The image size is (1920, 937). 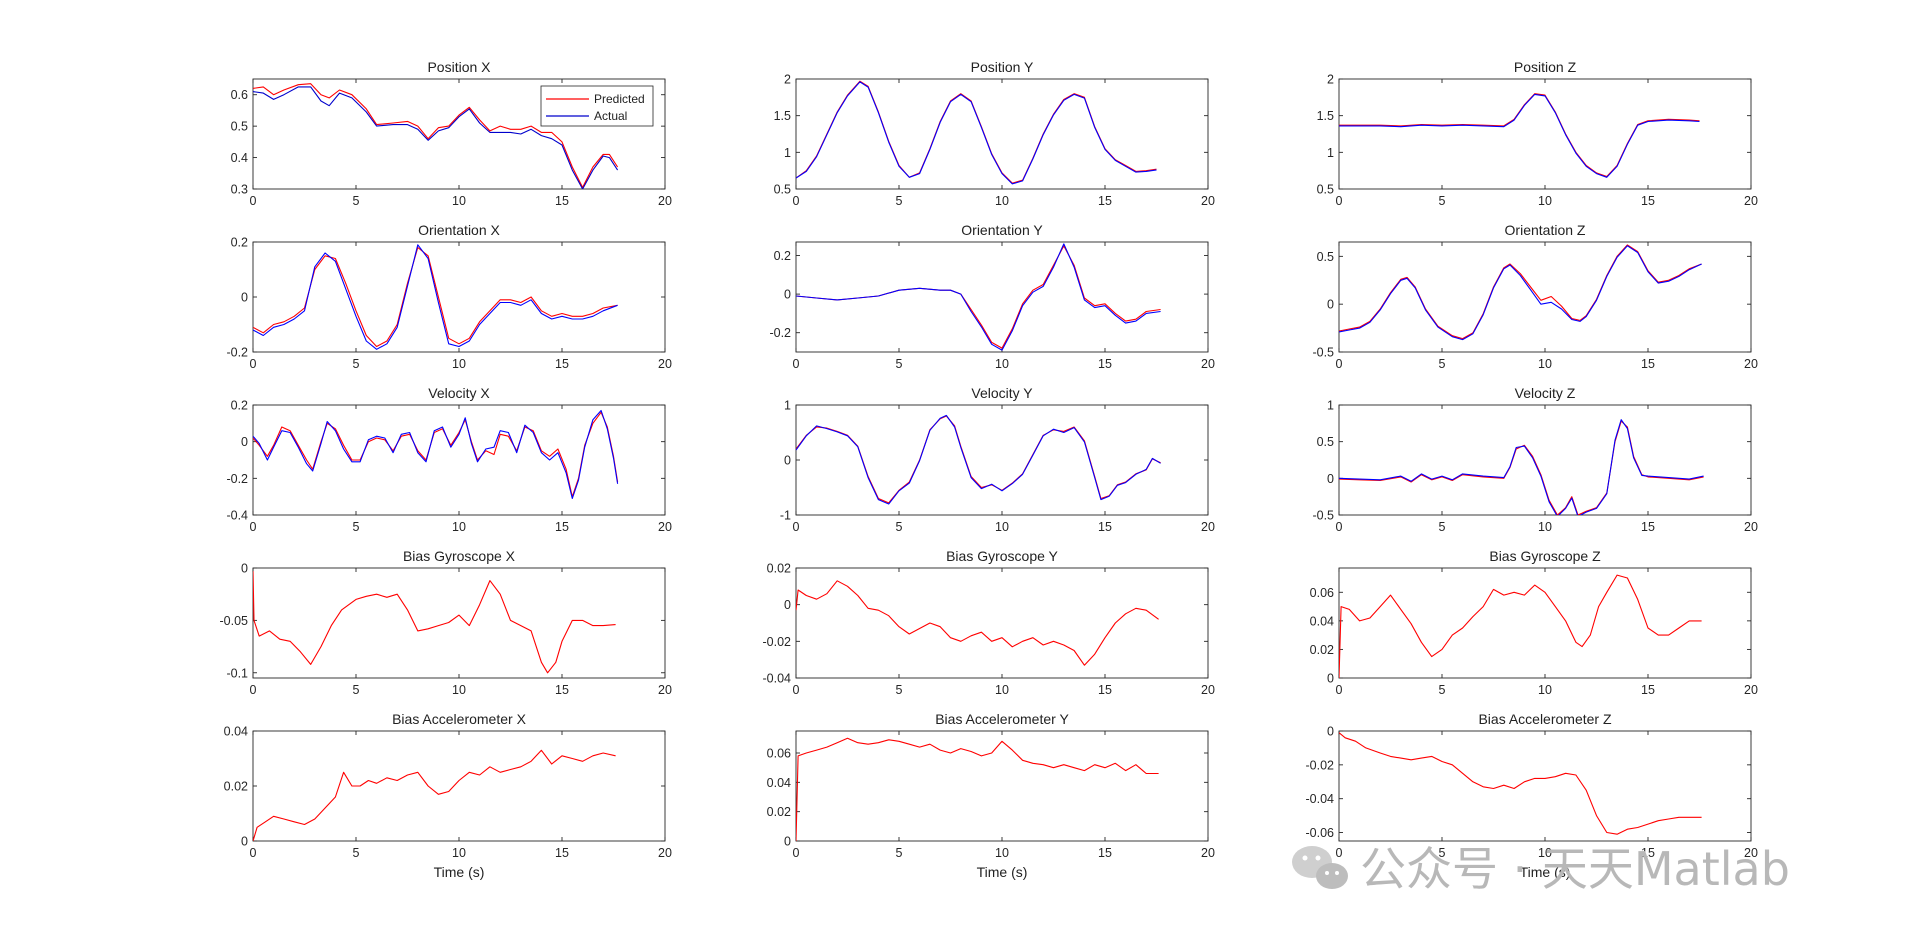 I want to click on orientation-z-subplot: Orientation Z0 5 10 15 20-0.500.5, so click(x=1535, y=296).